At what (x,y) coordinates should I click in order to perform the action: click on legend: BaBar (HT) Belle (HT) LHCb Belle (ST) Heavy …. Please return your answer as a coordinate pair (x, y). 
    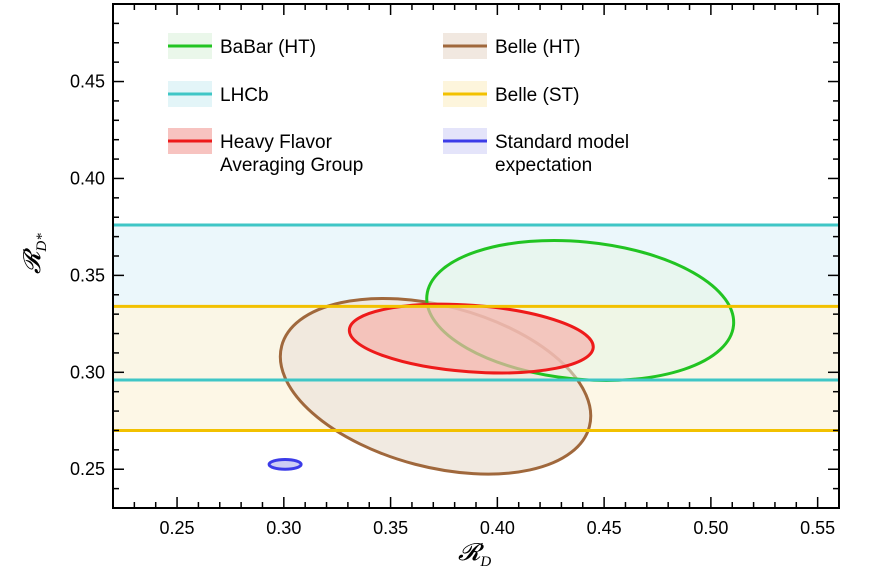
    Looking at the image, I should click on (398, 104).